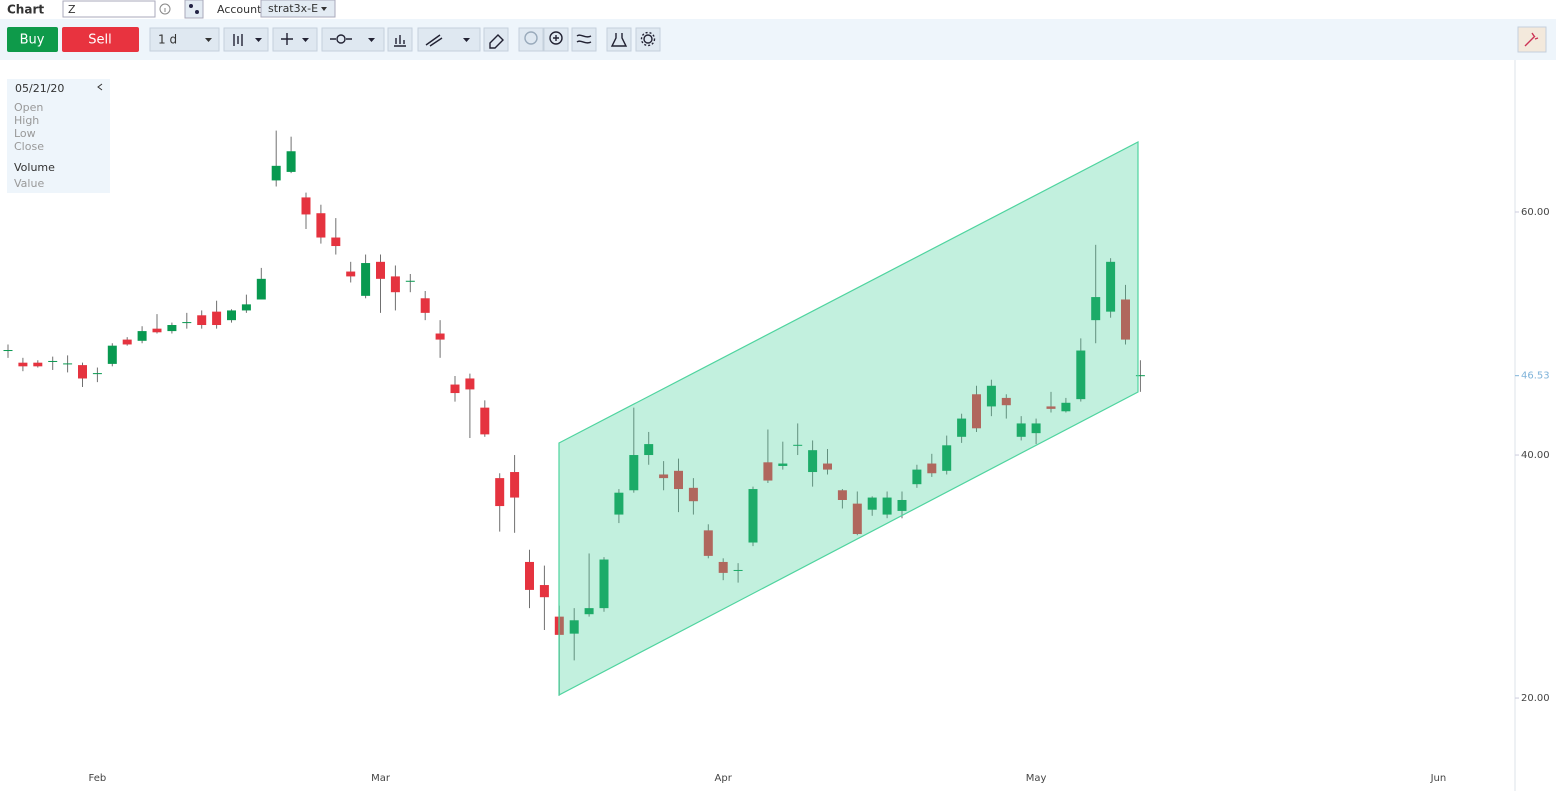  Describe the element at coordinates (1535, 212) in the screenshot. I see `y-tick-label: 60.00` at that location.